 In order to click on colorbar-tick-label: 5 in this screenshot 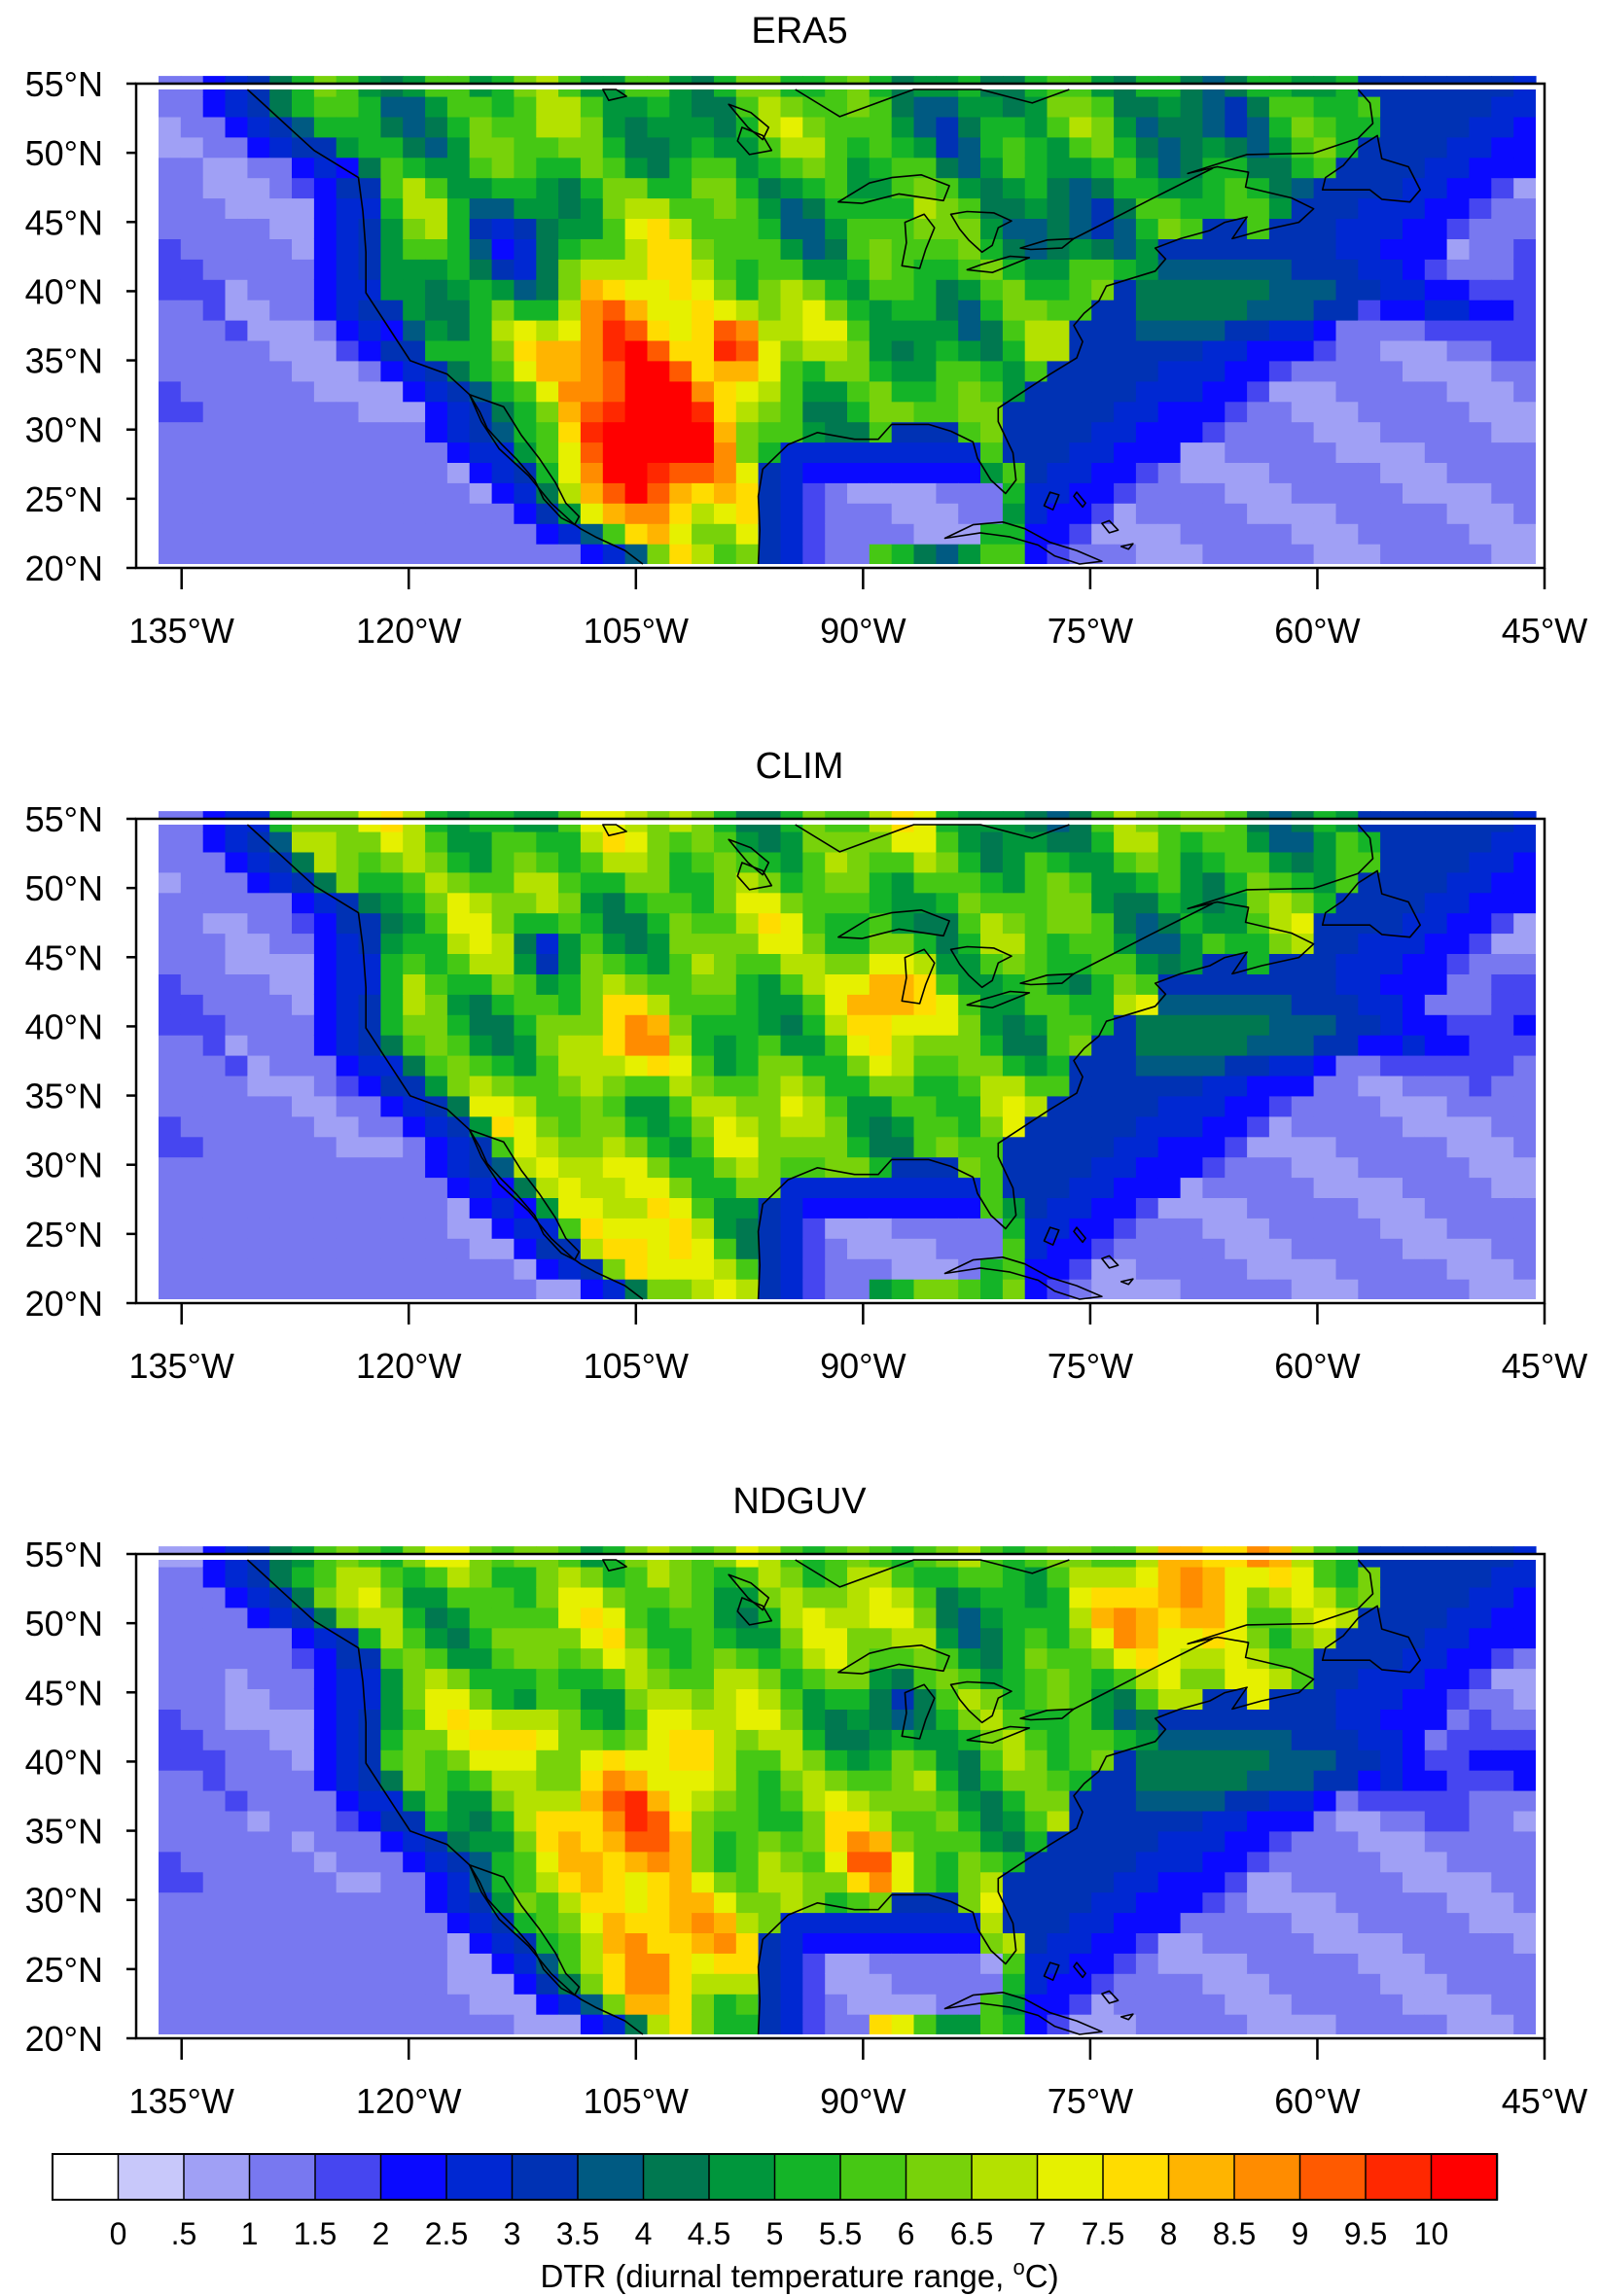, I will do `click(775, 2234)`.